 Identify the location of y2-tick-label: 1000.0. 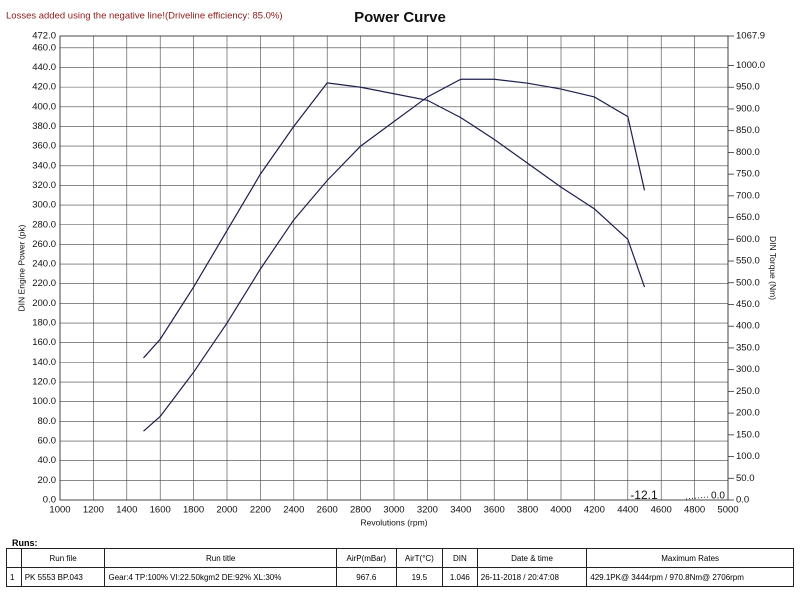
(750, 65).